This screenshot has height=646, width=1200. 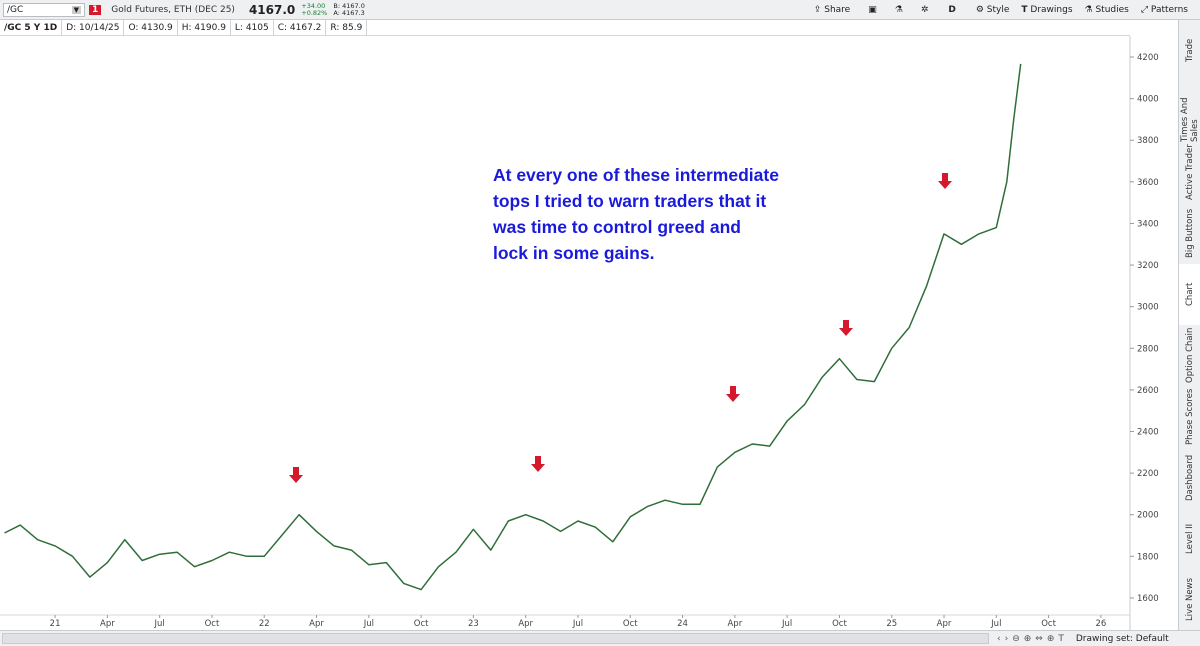 I want to click on footer-bar: ‹›⊖⊕⇔⊕T Drawing set: Default, so click(x=600, y=638).